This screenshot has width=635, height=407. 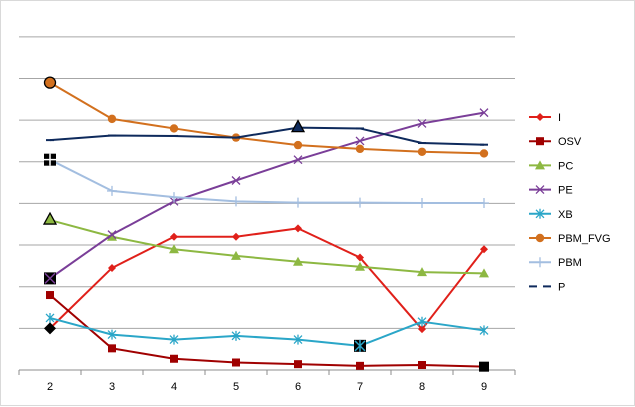 I want to click on x-tick-label: 5, so click(x=236, y=387).